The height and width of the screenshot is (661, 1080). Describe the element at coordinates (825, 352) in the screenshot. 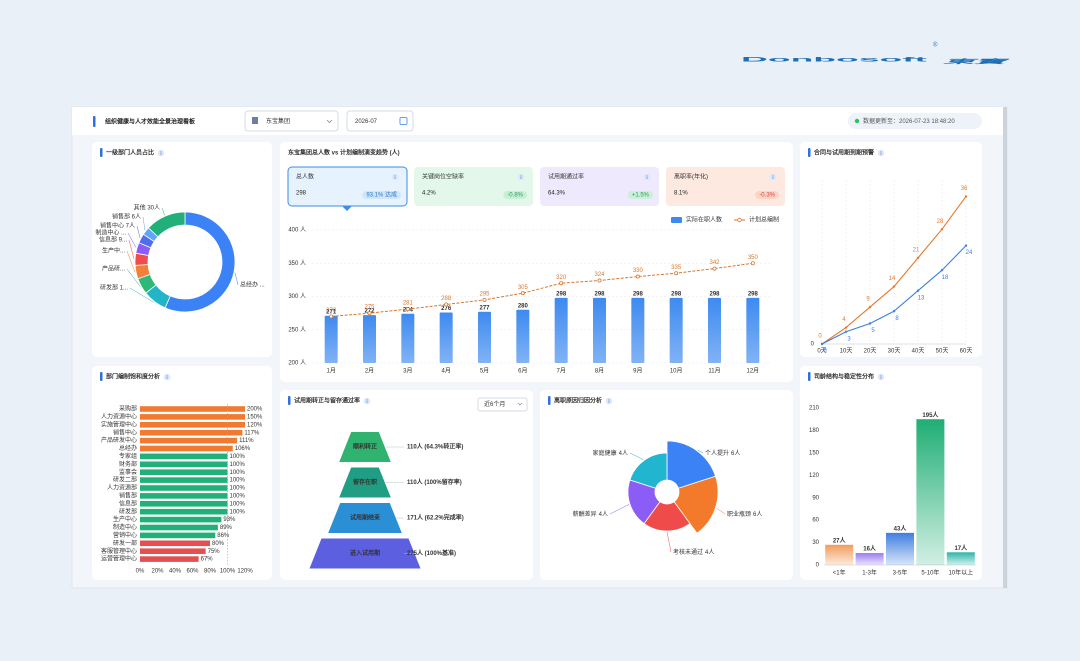

I see `point-label: 0` at that location.